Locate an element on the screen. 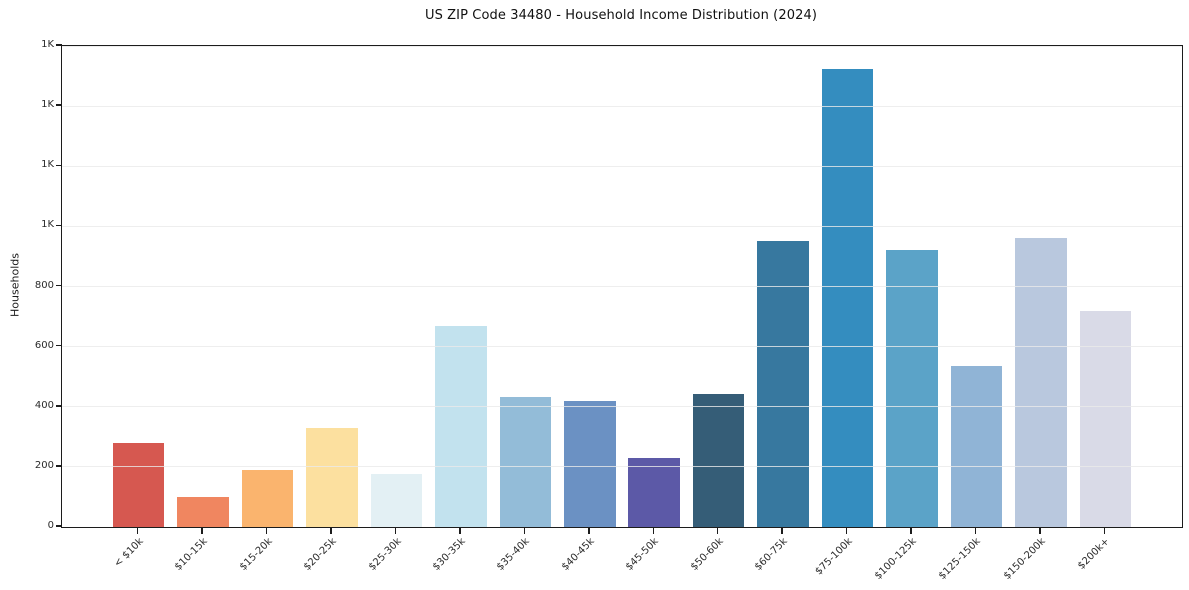 Image resolution: width=1189 pixels, height=590 pixels. x-tick-label: $60-75k is located at coordinates (771, 554).